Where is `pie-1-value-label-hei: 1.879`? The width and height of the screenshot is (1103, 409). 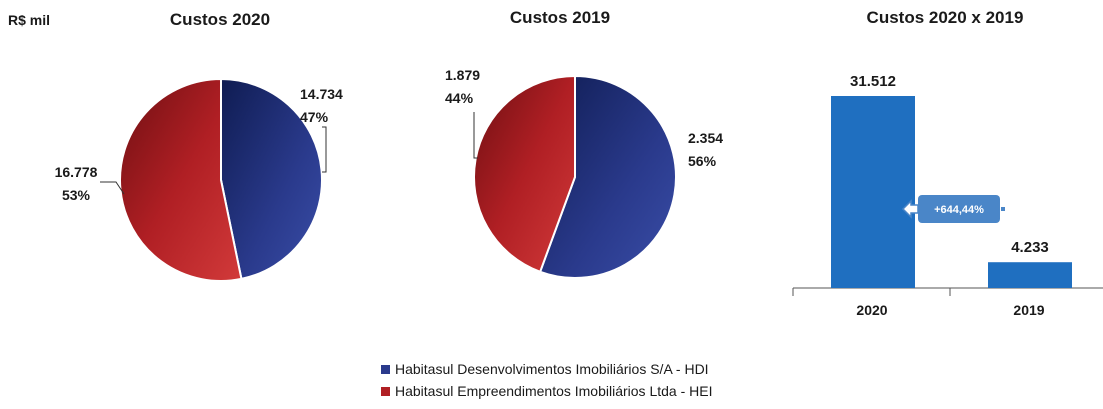
pie-1-value-label-hei: 1.879 is located at coordinates (462, 75).